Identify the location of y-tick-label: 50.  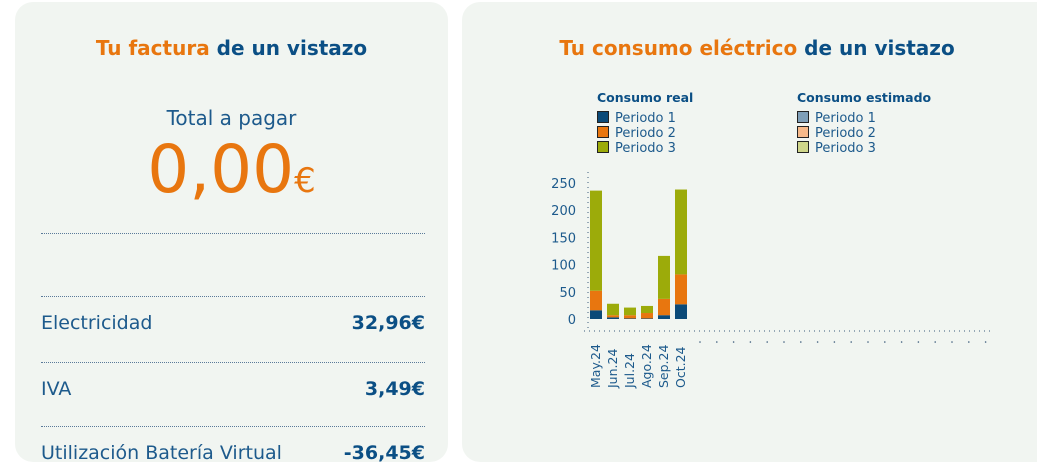
(567, 293).